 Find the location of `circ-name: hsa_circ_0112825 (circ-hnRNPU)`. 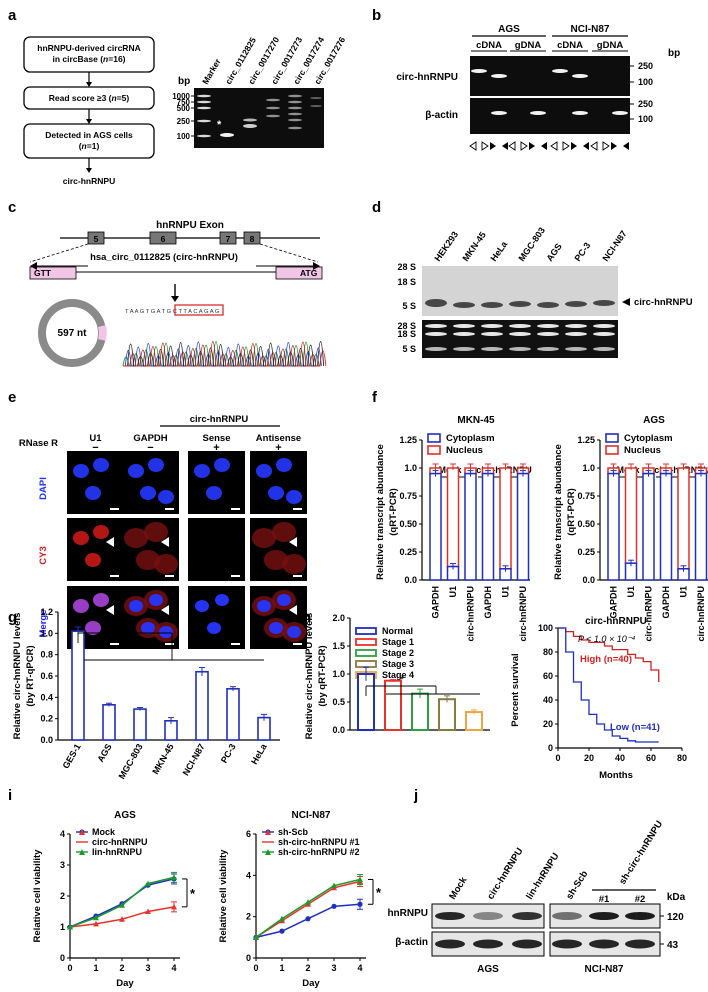

circ-name: hsa_circ_0112825 (circ-hnRNPU) is located at coordinates (164, 257).